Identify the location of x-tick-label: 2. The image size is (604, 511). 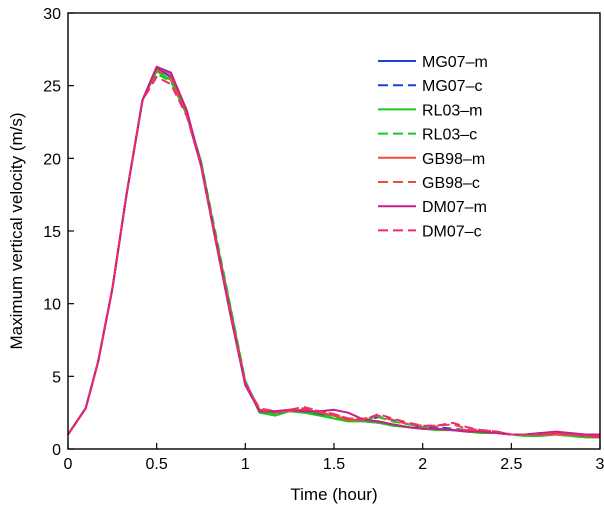
(422, 464).